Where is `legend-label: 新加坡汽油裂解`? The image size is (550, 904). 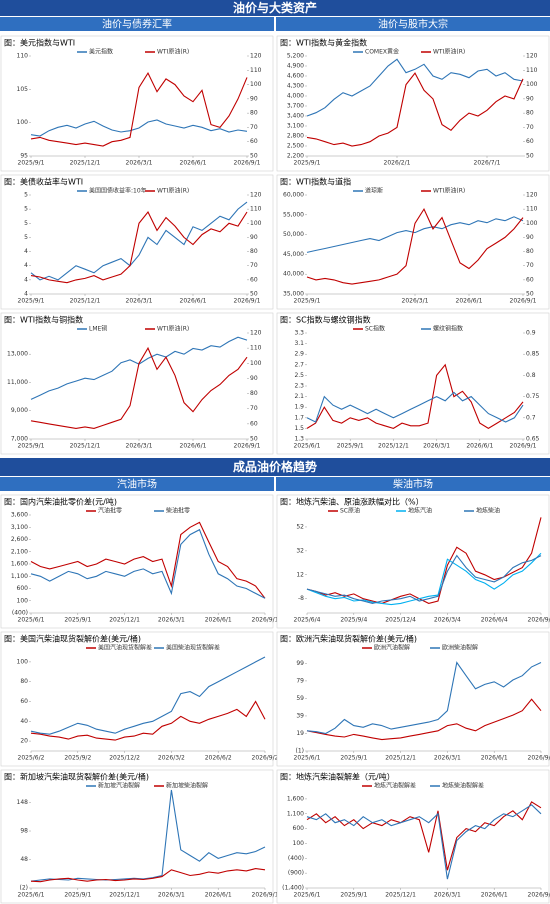 legend-label: 新加坡汽油裂解 is located at coordinates (119, 786).